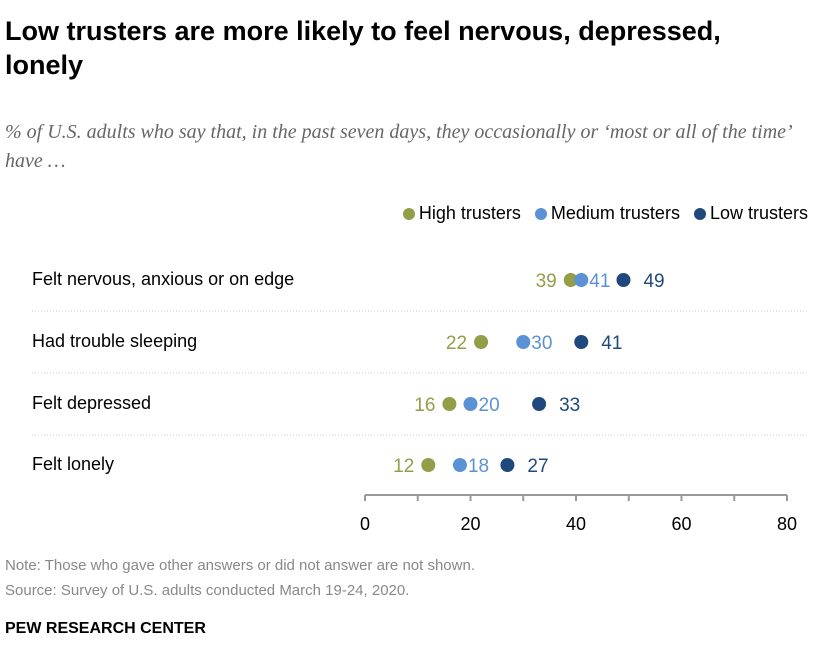 The image size is (840, 672). What do you see at coordinates (489, 405) in the screenshot?
I see `data-label: 20` at bounding box center [489, 405].